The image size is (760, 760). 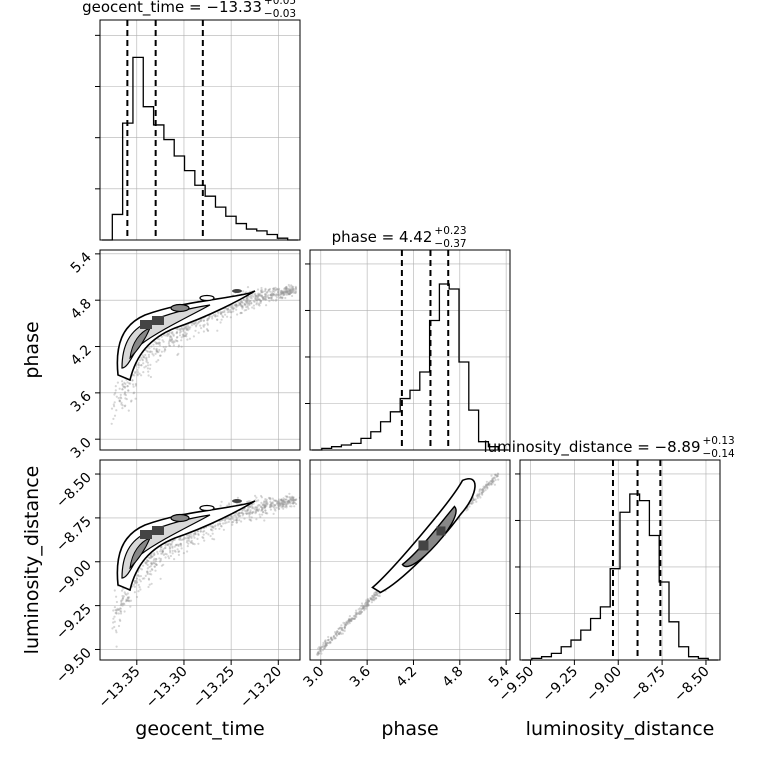 What do you see at coordinates (382, 237) in the screenshot?
I see `title-main: phase = 4.42` at bounding box center [382, 237].